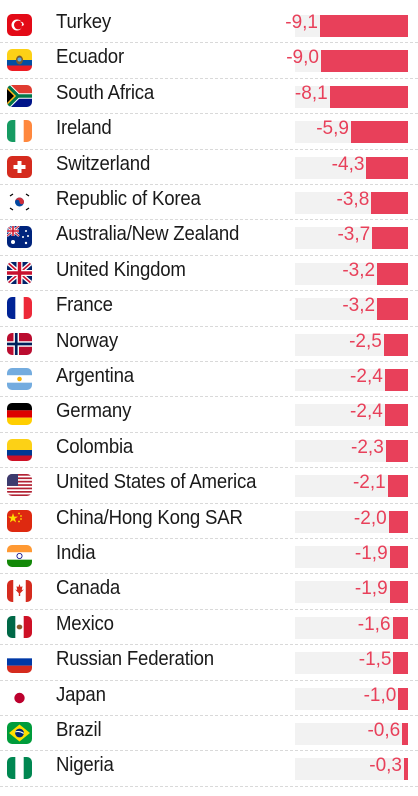  I want to click on france-flag-icon, so click(19, 308).